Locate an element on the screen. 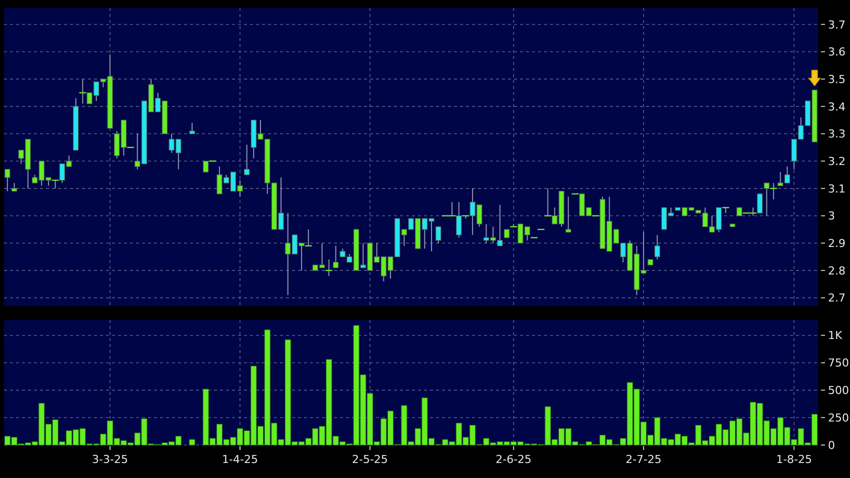 The image size is (850, 478). x-tick-label: 1-4-25 is located at coordinates (240, 459).